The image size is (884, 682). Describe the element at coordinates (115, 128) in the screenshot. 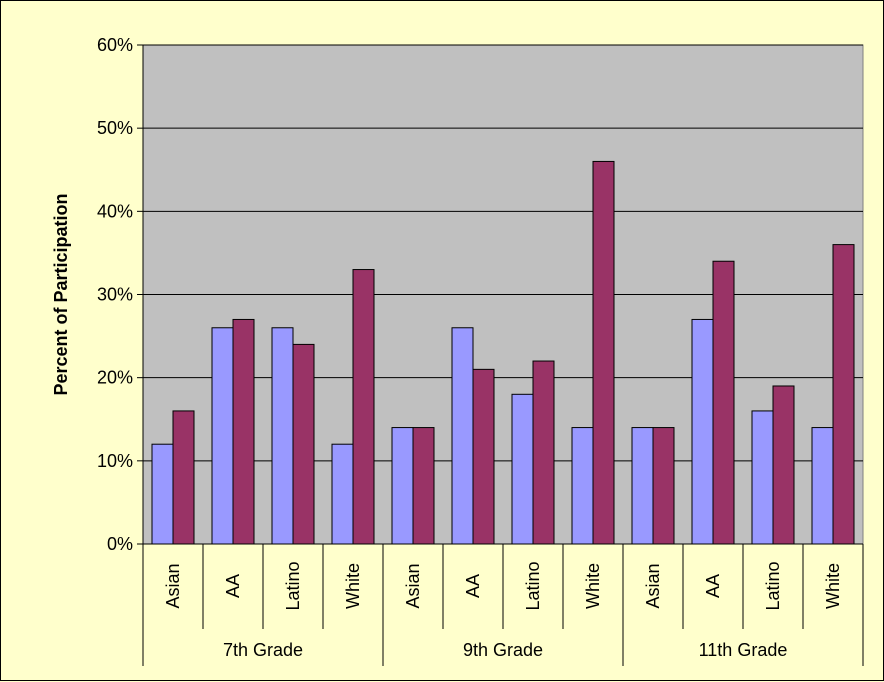

I see `y-tick-label: 50%` at that location.